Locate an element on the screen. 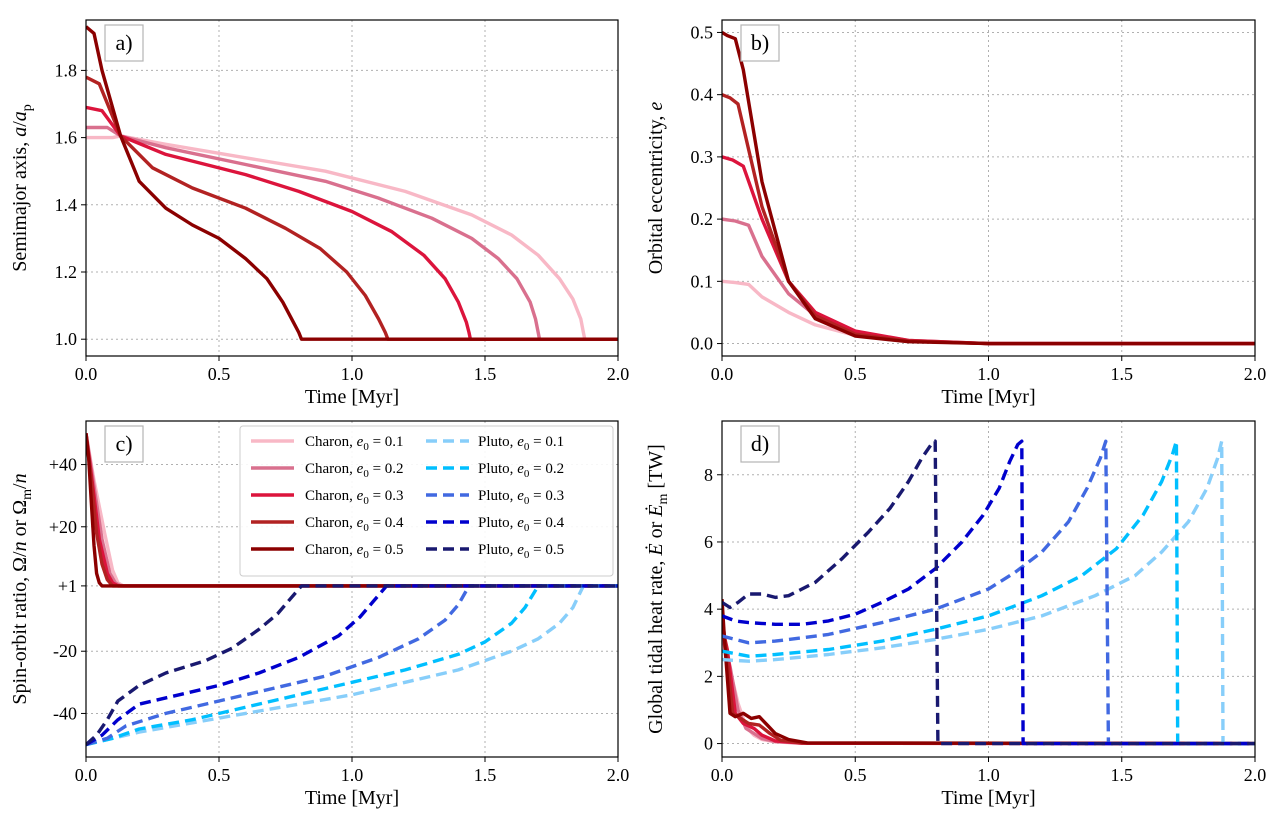 The image size is (1280, 827). y-tick-label: 1.6 is located at coordinates (66, 138).